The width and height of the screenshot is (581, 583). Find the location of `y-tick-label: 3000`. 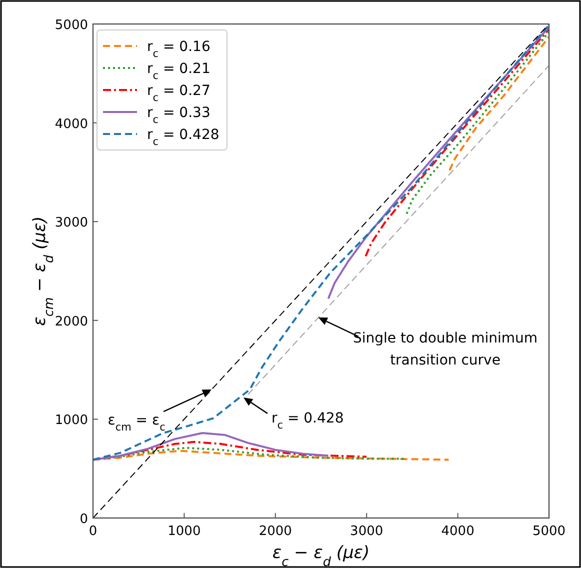

y-tick-label: 3000 is located at coordinates (71, 223).